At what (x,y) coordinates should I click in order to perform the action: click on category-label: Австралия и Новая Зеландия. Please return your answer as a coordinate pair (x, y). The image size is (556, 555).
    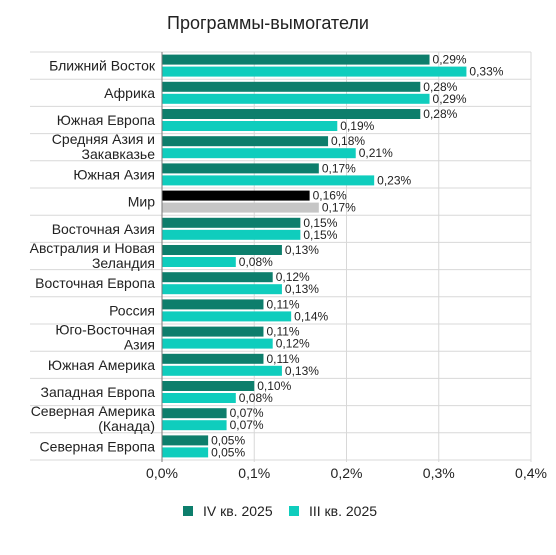
    Looking at the image, I should click on (92, 255).